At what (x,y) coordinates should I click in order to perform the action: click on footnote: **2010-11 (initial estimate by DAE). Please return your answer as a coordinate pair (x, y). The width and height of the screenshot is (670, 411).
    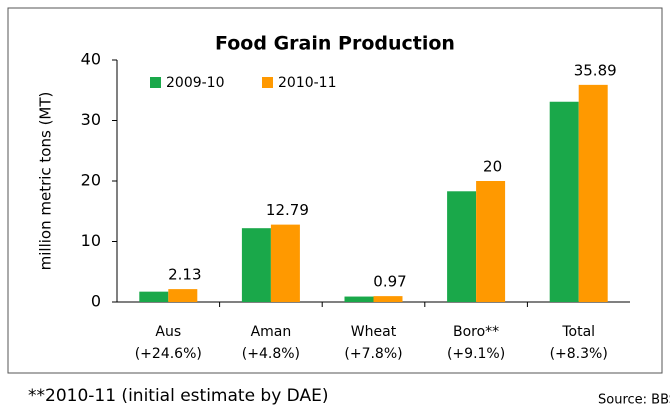
    Looking at the image, I should click on (178, 396).